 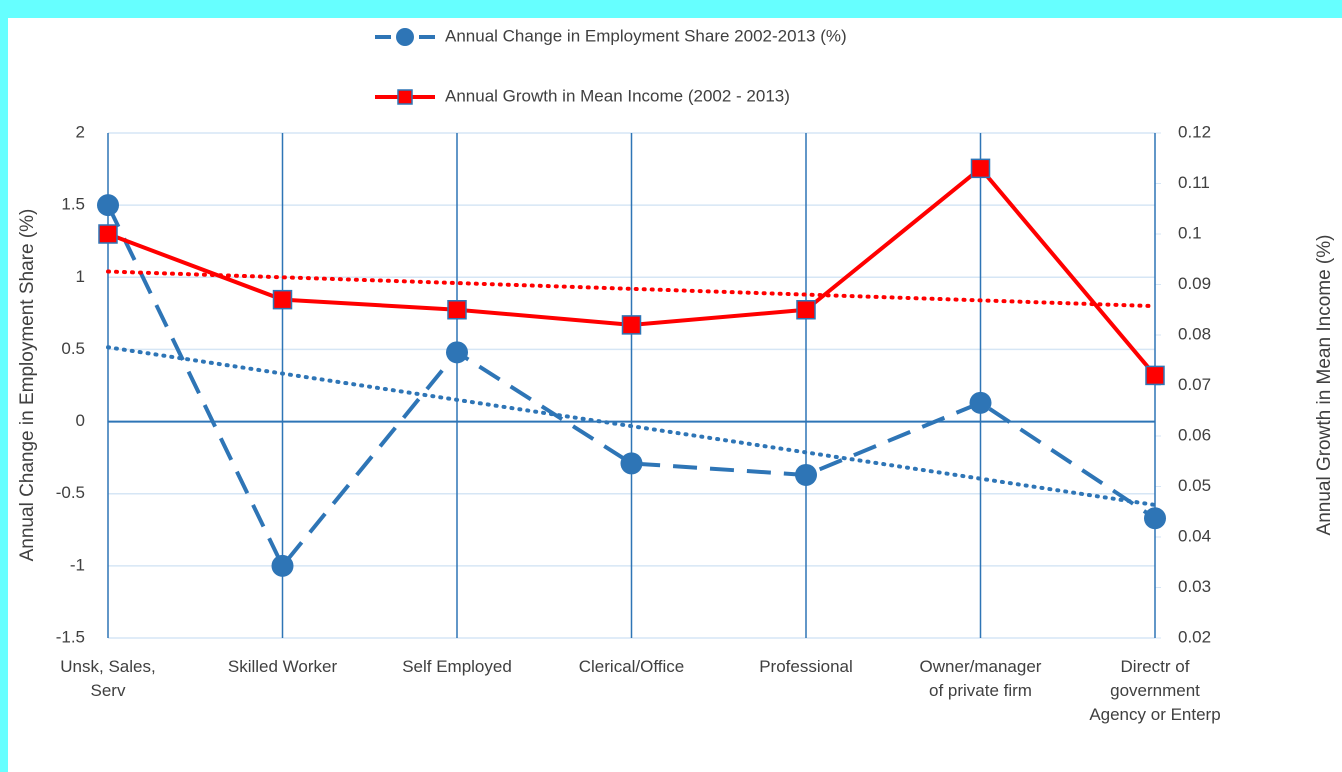 What do you see at coordinates (1194, 485) in the screenshot?
I see `y2-tick-label: 0.05` at bounding box center [1194, 485].